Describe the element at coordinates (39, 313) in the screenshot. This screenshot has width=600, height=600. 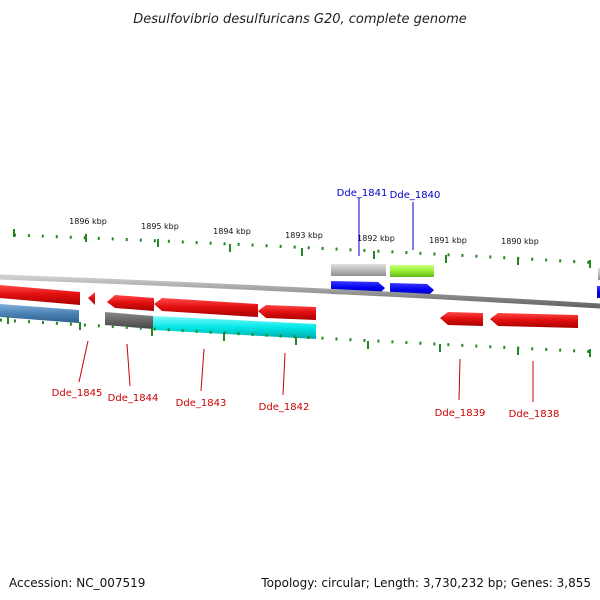
I see `feature-steelblue` at that location.